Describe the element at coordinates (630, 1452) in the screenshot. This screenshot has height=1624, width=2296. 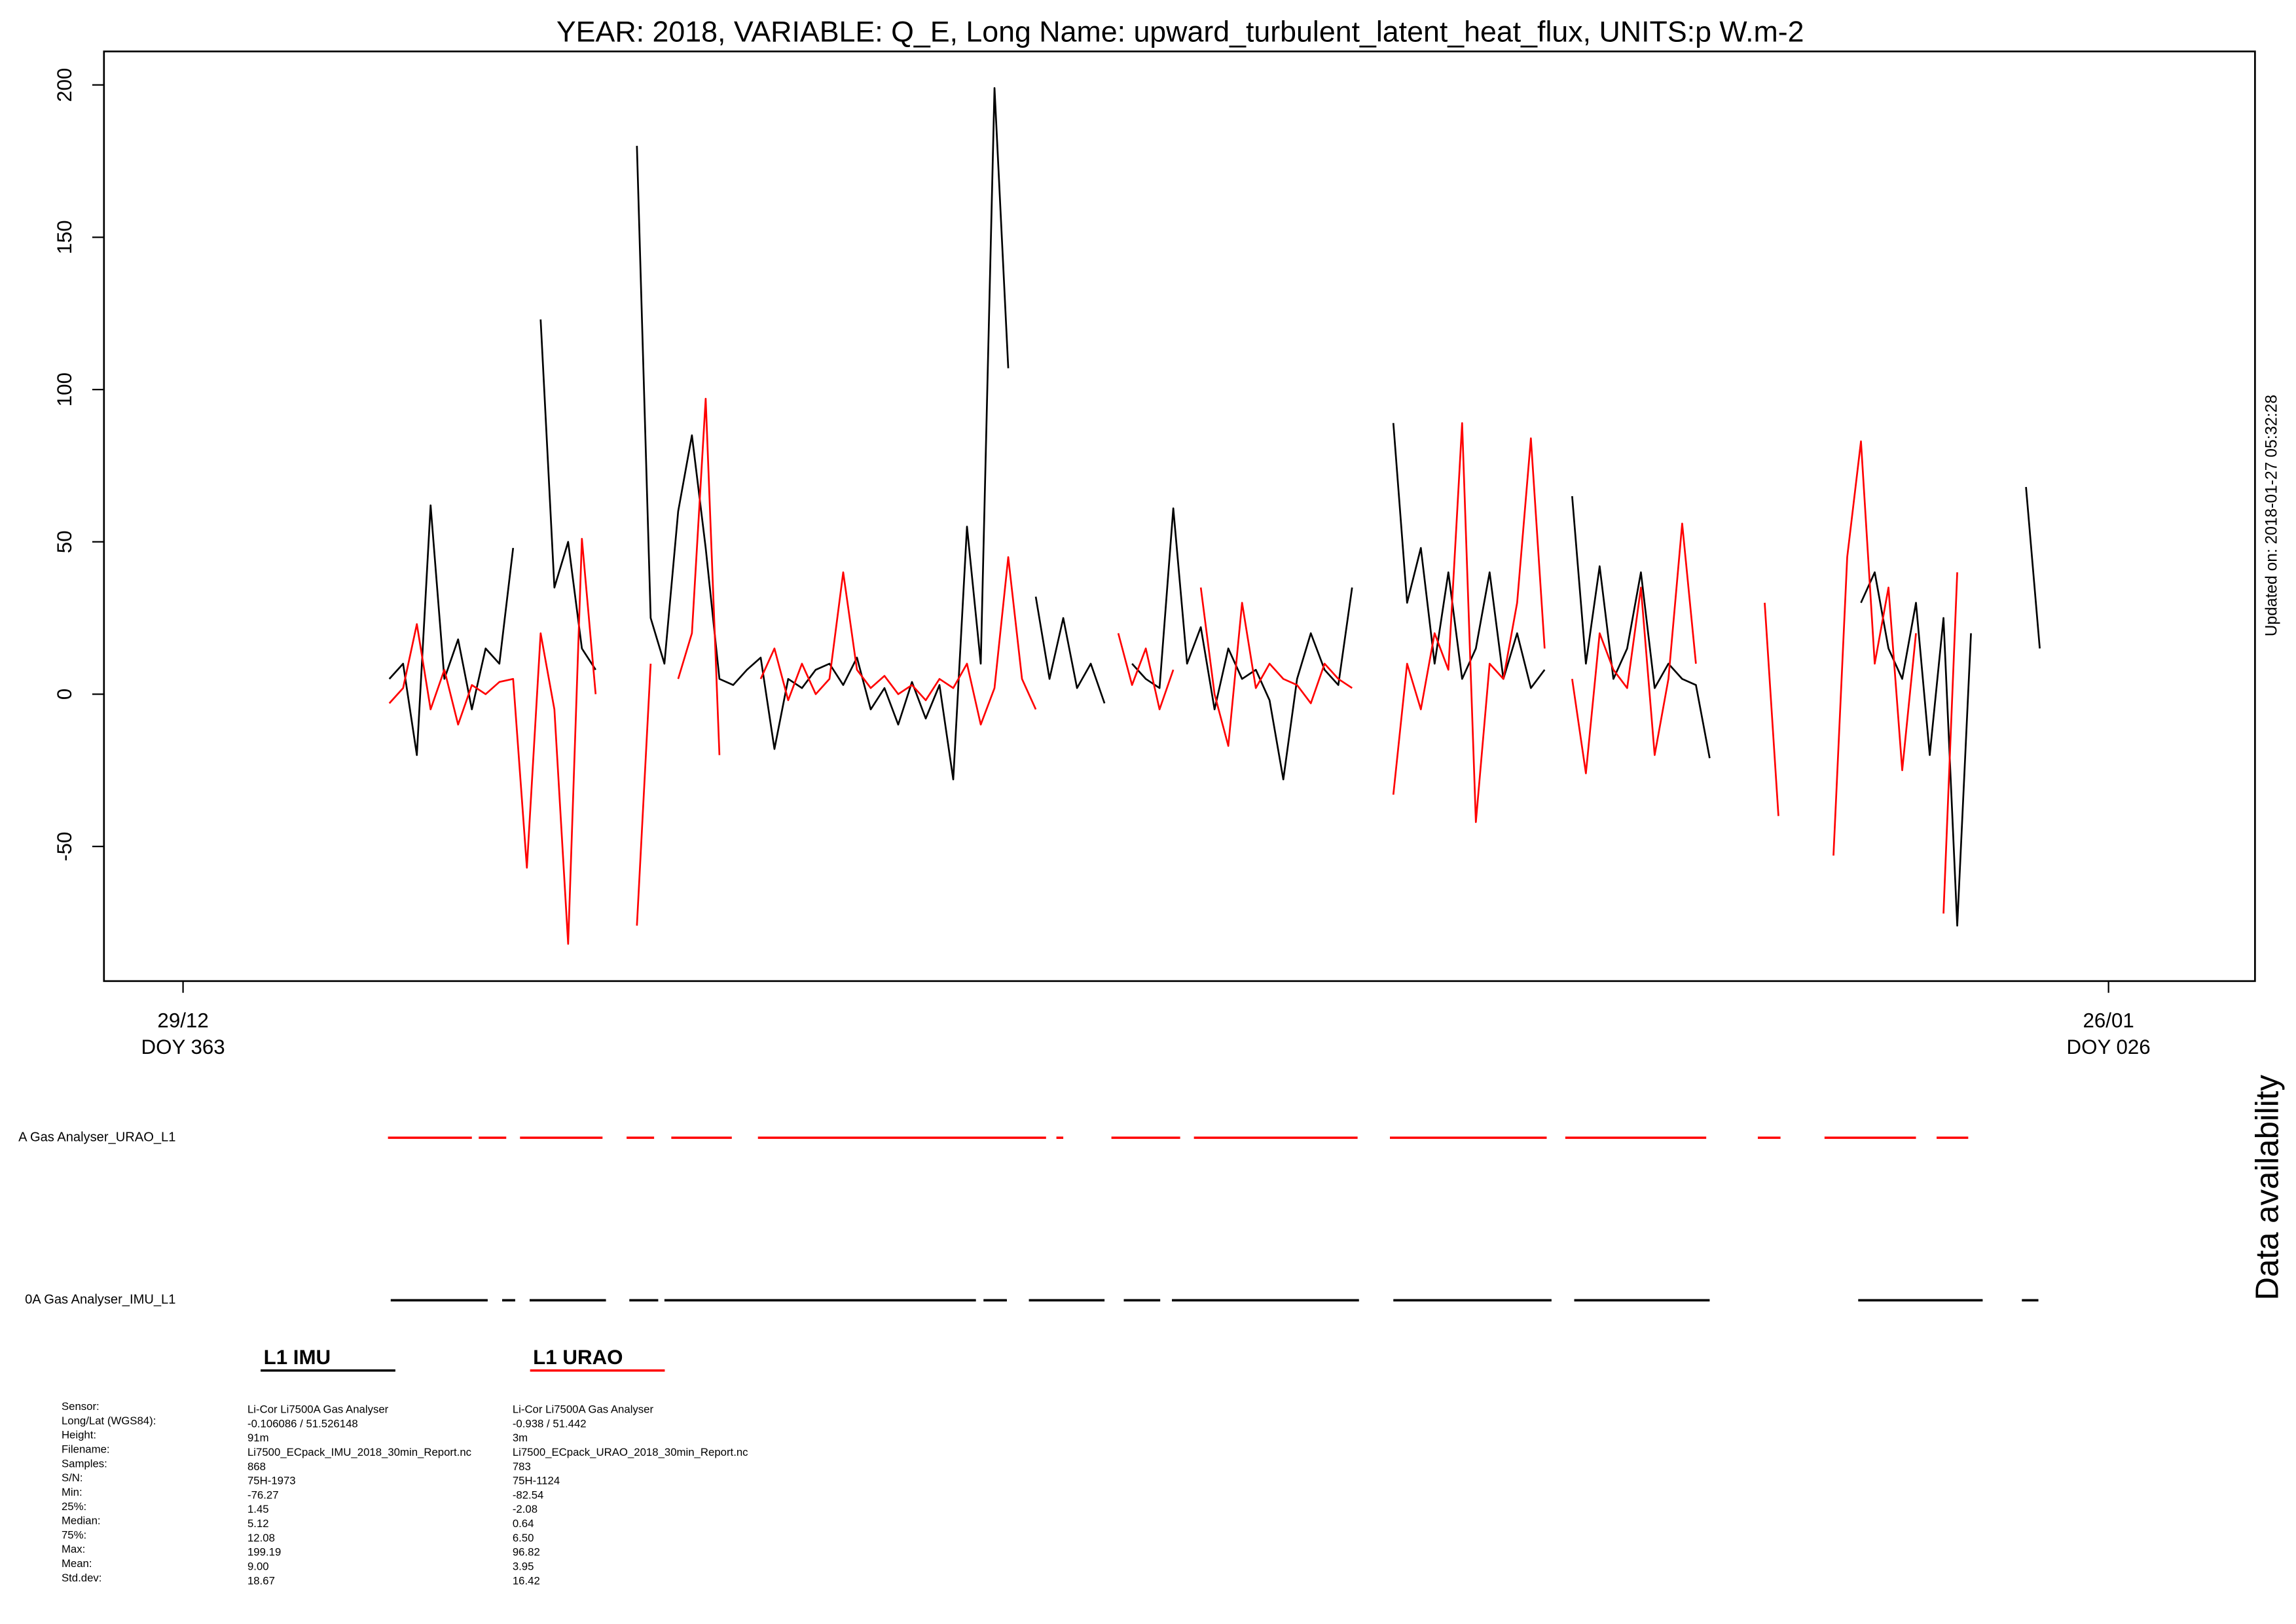
I see `stats-value: Li7500_ECpack_URAO_2018_30min_Report.nc` at that location.